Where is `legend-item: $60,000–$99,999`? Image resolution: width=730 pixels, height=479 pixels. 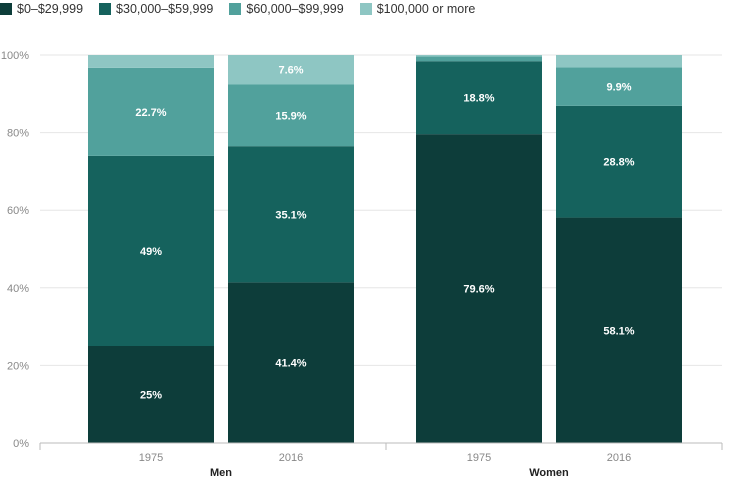 legend-item: $60,000–$99,999 is located at coordinates (286, 9).